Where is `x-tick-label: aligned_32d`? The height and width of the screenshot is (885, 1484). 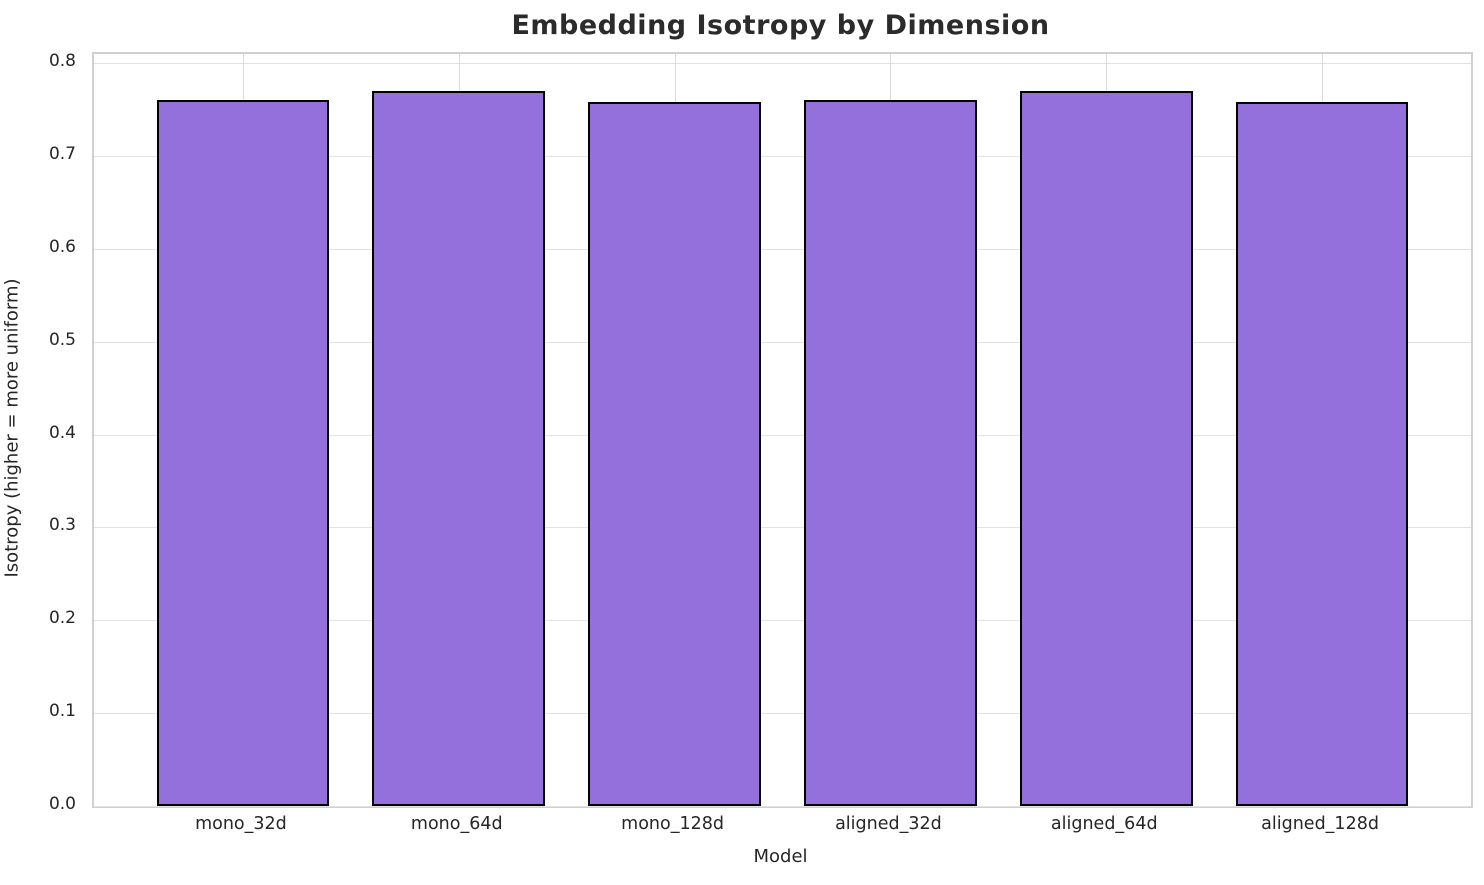 x-tick-label: aligned_32d is located at coordinates (888, 824).